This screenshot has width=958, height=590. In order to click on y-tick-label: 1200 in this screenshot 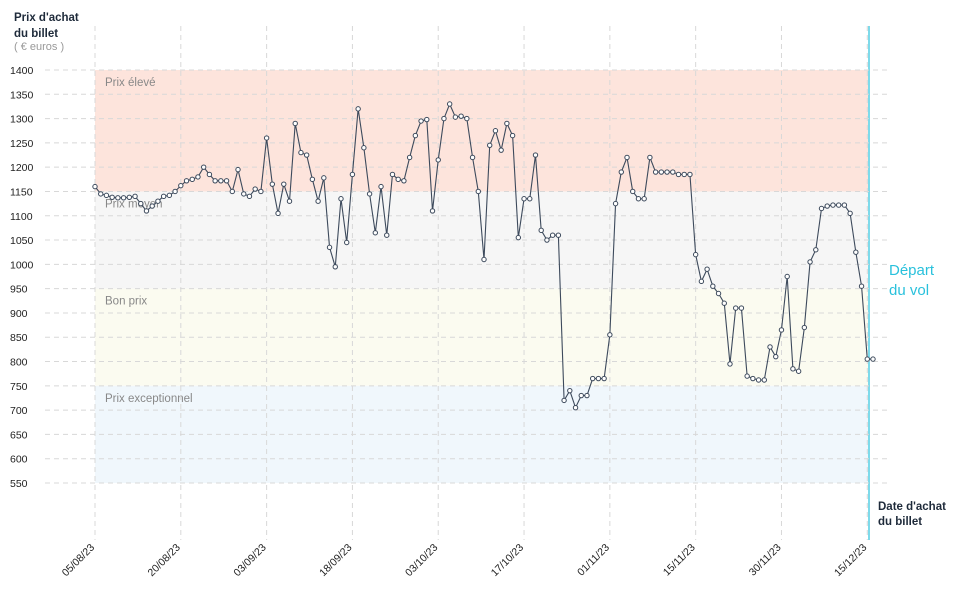, I will do `click(22, 168)`.